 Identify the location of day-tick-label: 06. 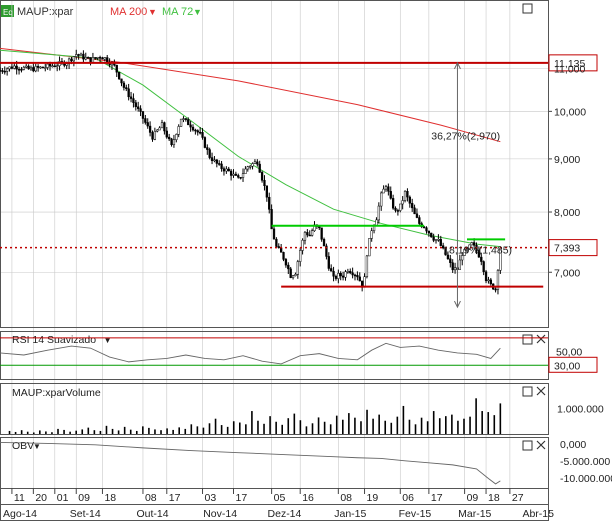
(408, 498).